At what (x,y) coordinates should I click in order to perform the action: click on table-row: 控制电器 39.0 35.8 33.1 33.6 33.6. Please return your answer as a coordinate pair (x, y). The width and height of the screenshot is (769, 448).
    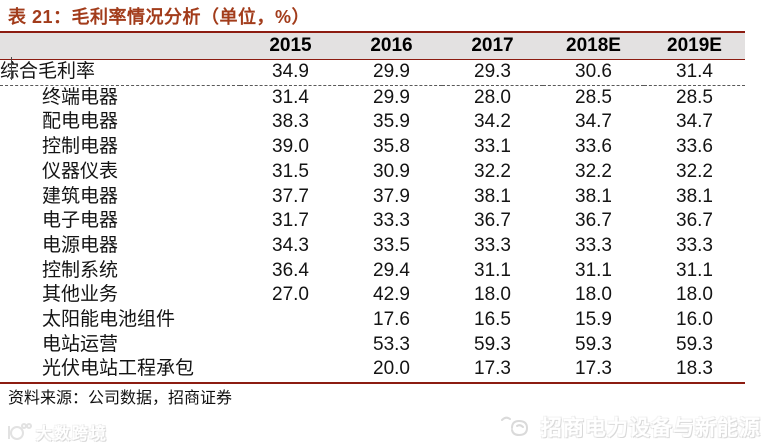
    Looking at the image, I should click on (372, 147).